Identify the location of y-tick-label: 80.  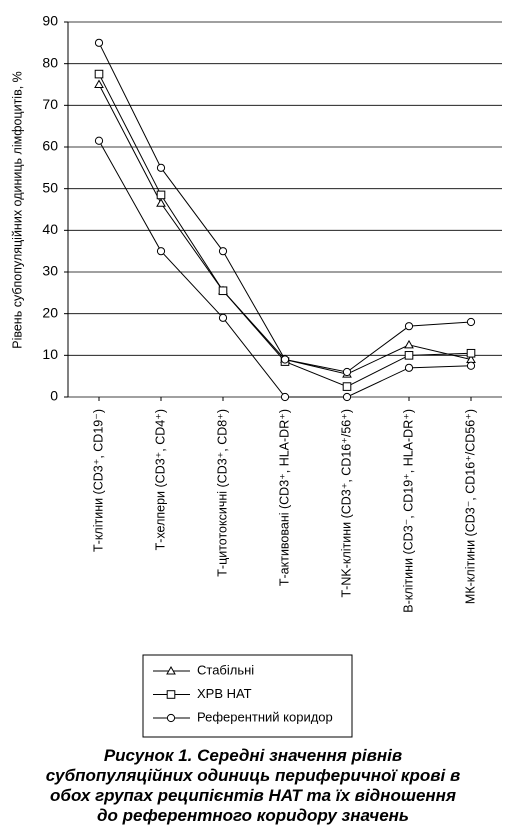
(50, 62).